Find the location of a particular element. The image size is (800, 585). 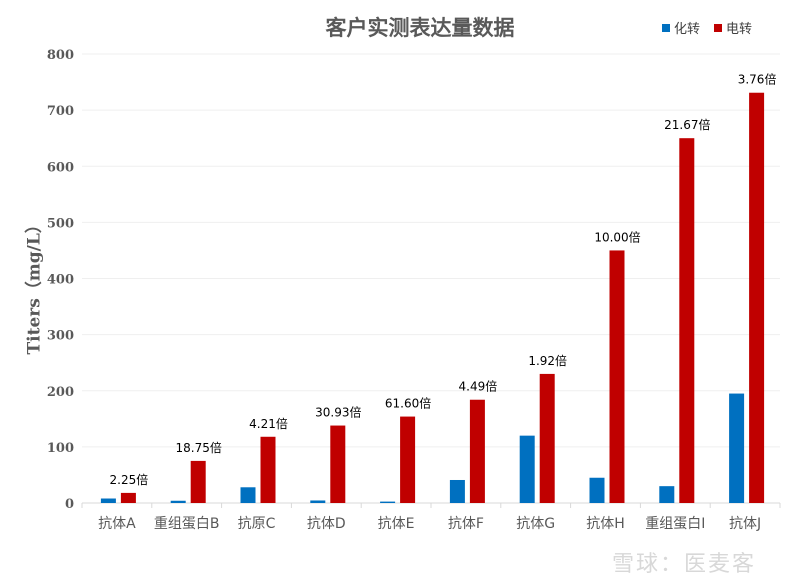

y-tick-label: 300 is located at coordinates (60, 336).